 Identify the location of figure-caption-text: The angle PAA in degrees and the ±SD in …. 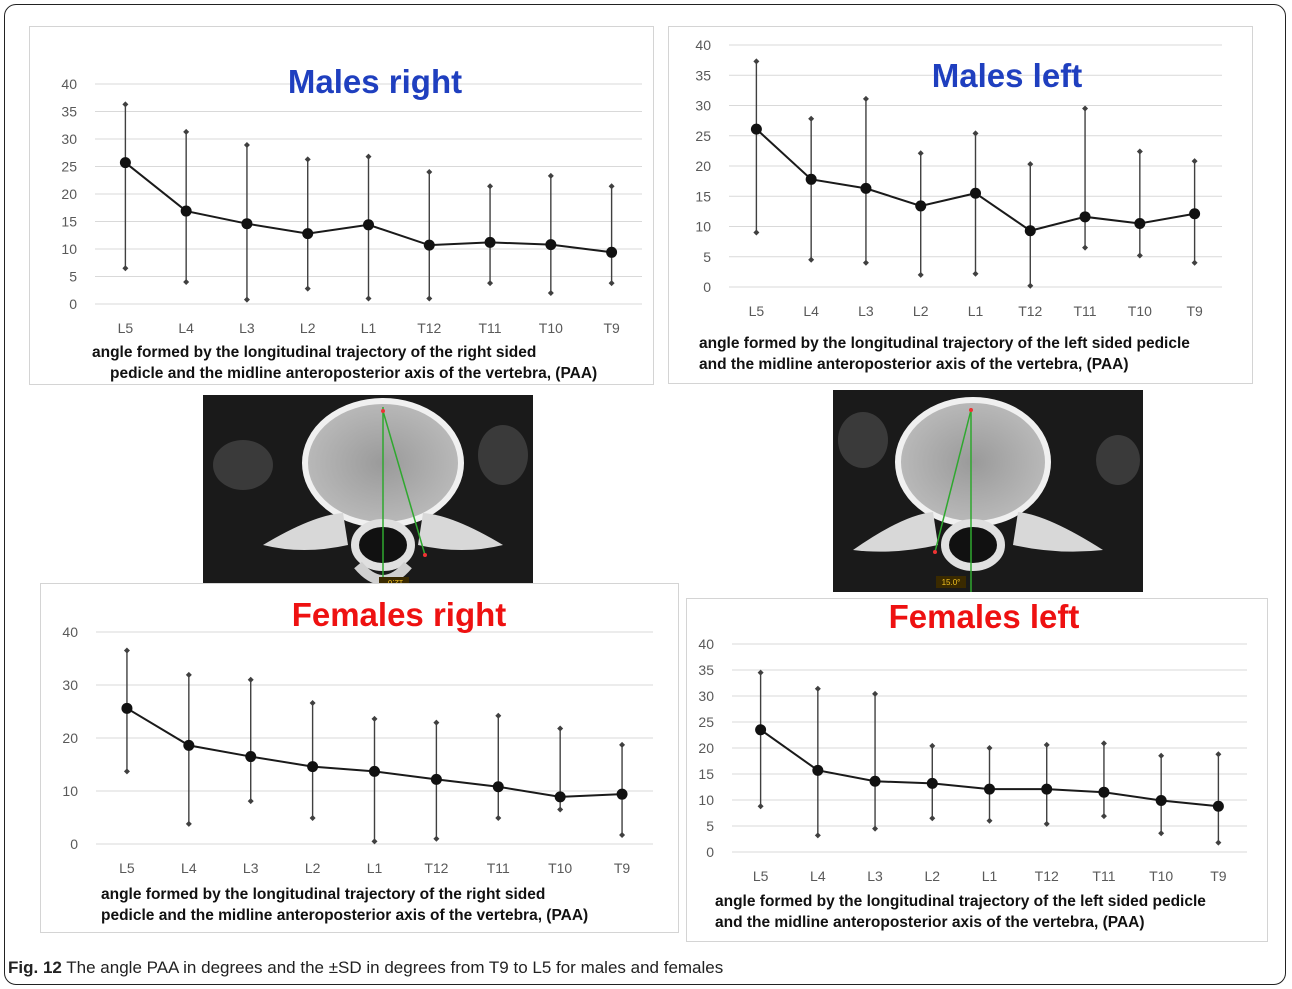
(395, 967).